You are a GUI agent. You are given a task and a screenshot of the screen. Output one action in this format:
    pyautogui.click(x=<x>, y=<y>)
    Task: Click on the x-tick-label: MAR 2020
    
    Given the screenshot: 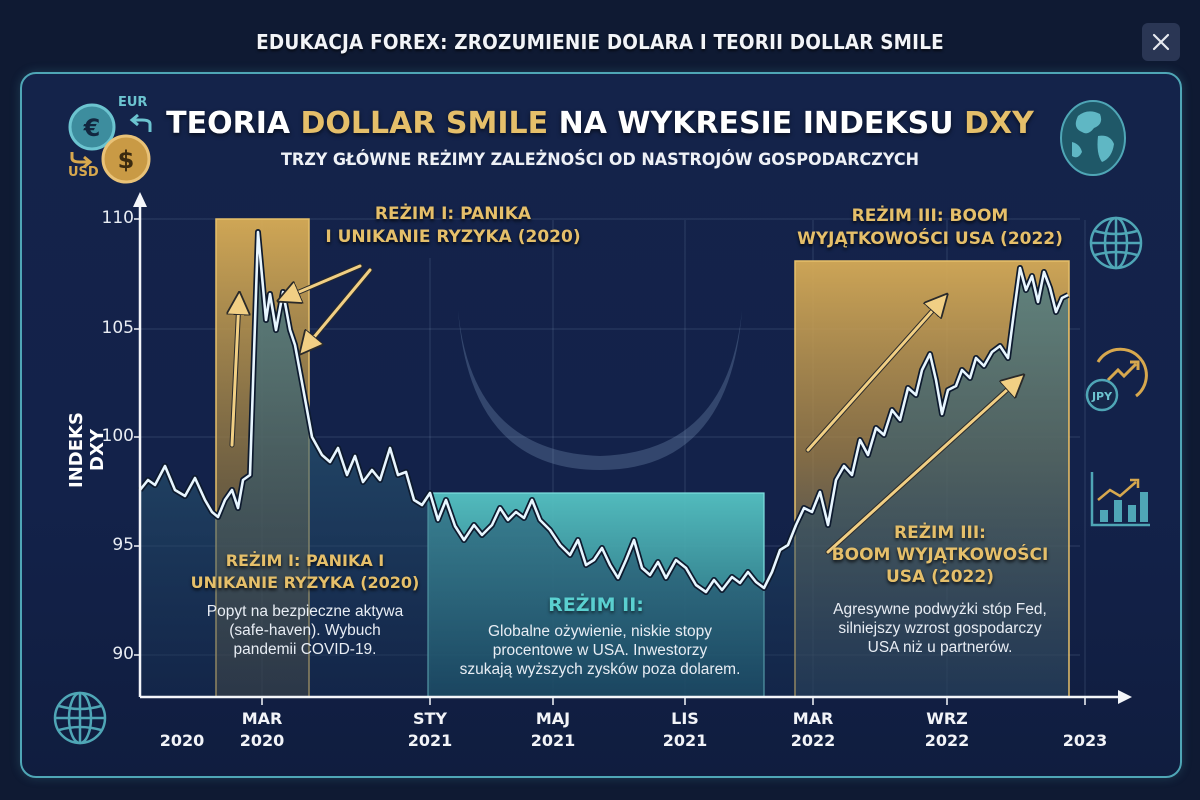 What is the action you would take?
    pyautogui.click(x=262, y=729)
    